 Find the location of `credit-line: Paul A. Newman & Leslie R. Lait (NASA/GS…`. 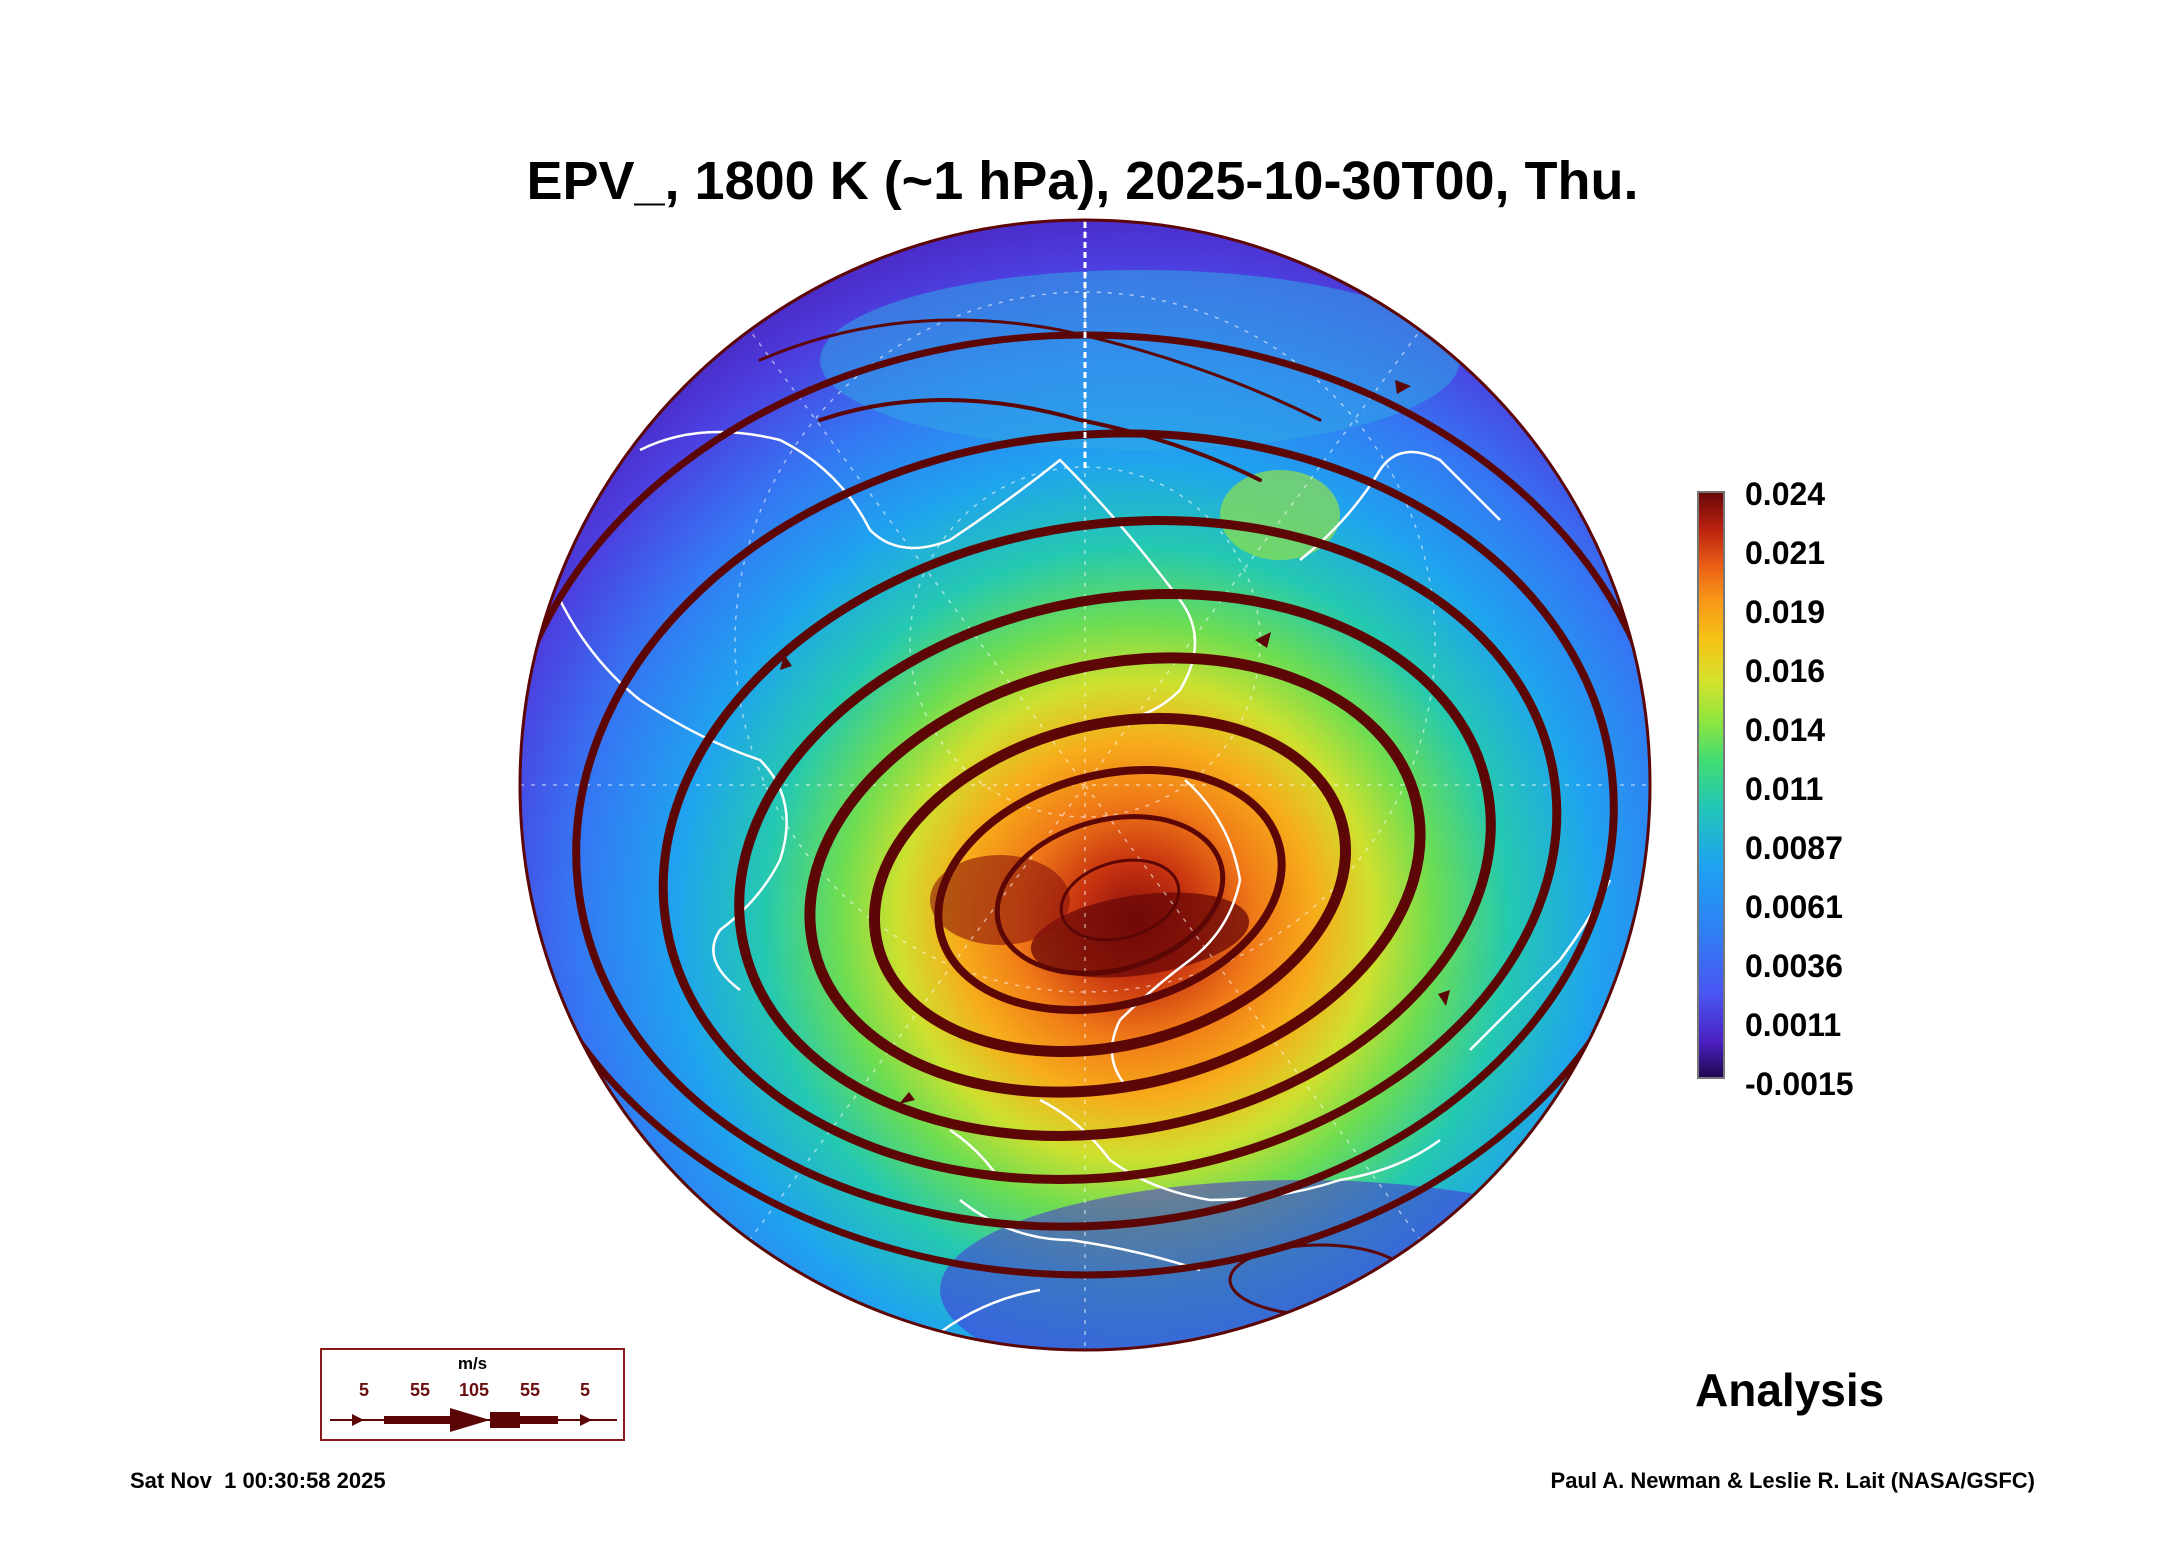

credit-line: Paul A. Newman & Leslie R. Lait (NASA/GS… is located at coordinates (1792, 1480).